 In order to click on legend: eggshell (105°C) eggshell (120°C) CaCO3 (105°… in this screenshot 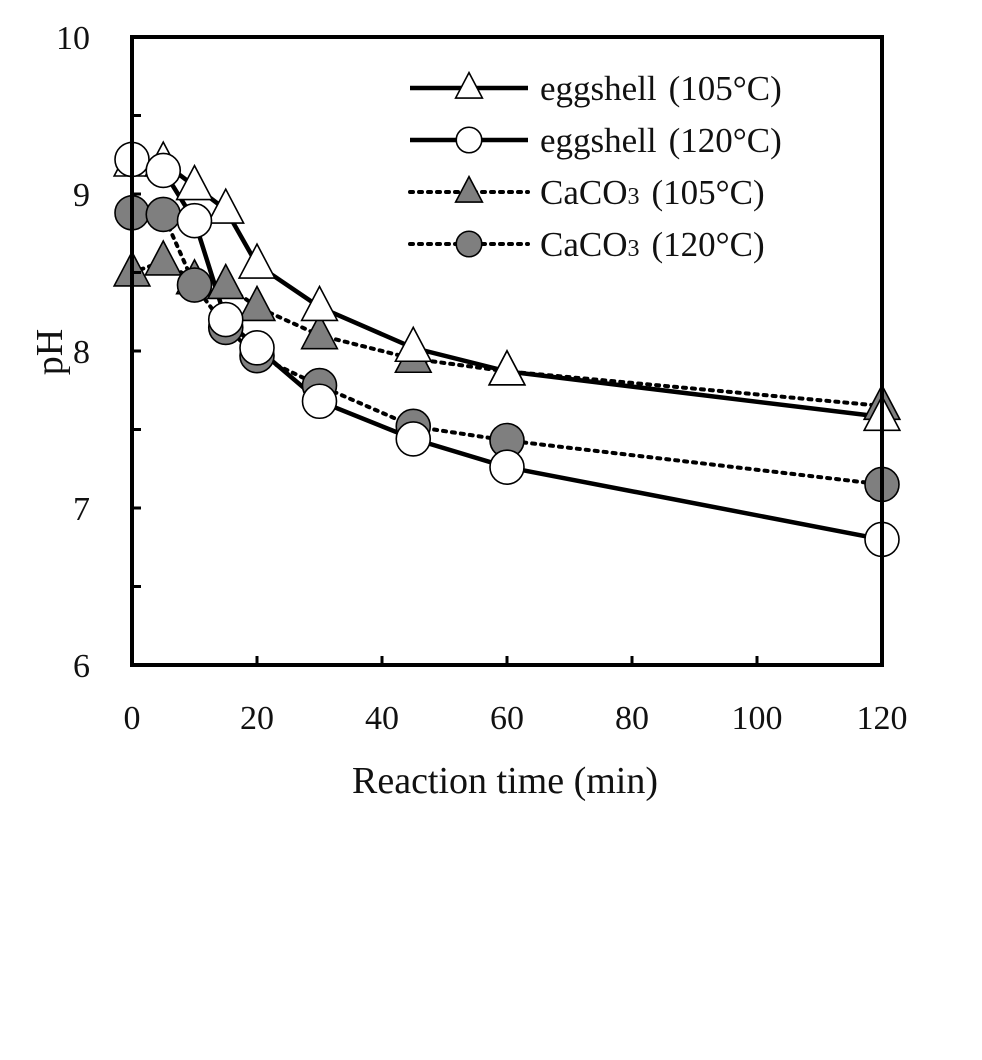, I will do `click(595, 166)`.